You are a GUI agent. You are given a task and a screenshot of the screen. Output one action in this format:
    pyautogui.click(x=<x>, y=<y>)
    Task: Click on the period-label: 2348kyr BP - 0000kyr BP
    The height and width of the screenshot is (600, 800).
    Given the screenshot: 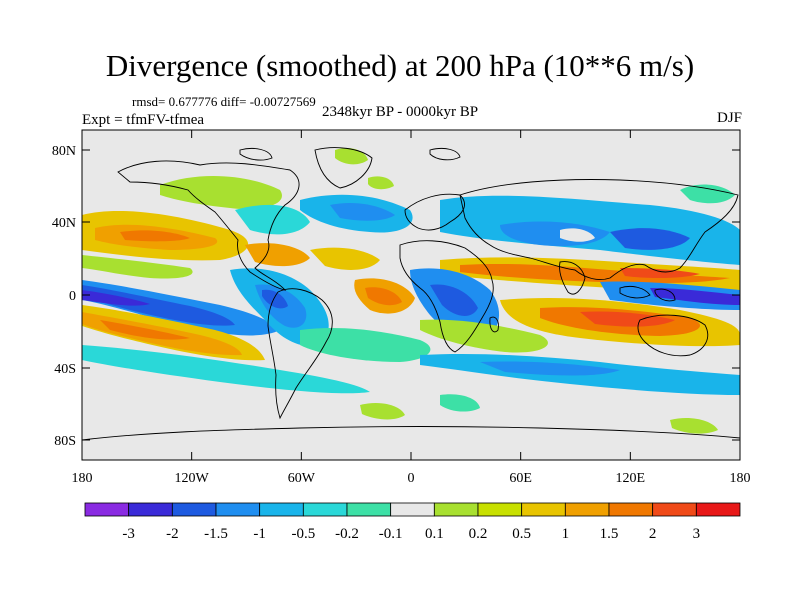 What is the action you would take?
    pyautogui.click(x=400, y=112)
    